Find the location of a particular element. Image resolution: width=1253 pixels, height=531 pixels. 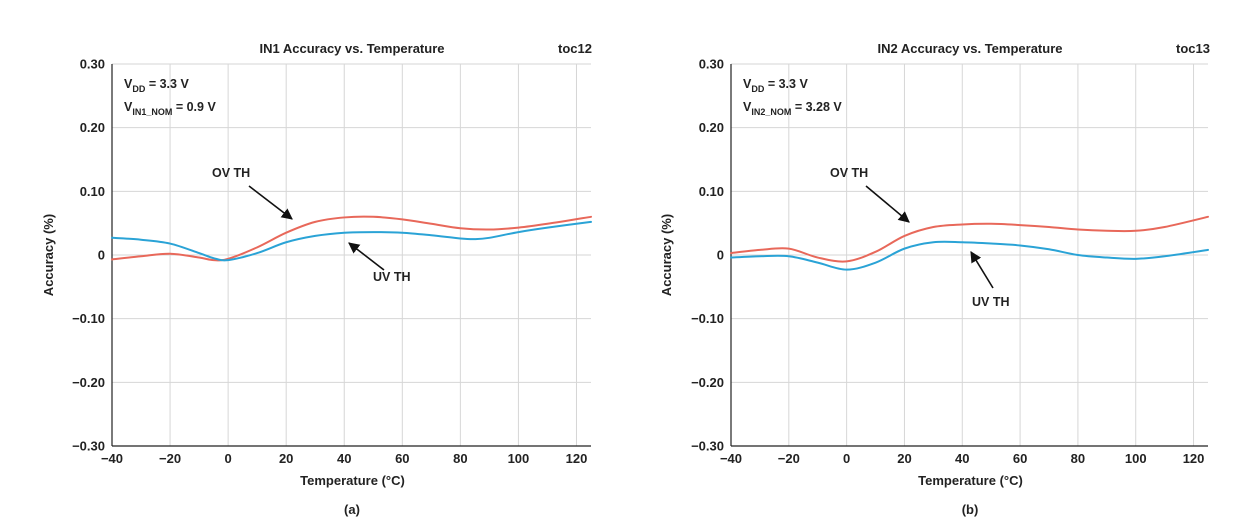

chart-title: IN1 Accuracy vs. Temperature is located at coordinates (352, 48).